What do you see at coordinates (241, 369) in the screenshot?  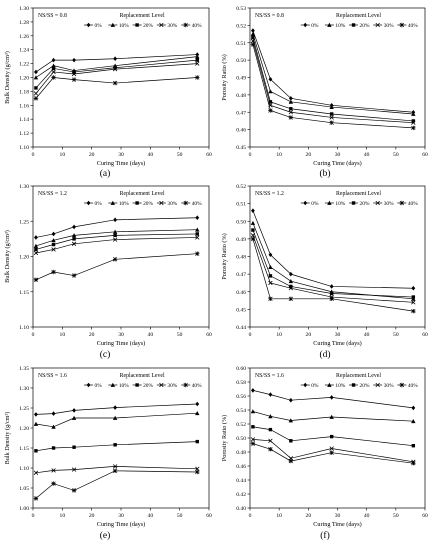 I see `y-tick-label: 0.60` at bounding box center [241, 369].